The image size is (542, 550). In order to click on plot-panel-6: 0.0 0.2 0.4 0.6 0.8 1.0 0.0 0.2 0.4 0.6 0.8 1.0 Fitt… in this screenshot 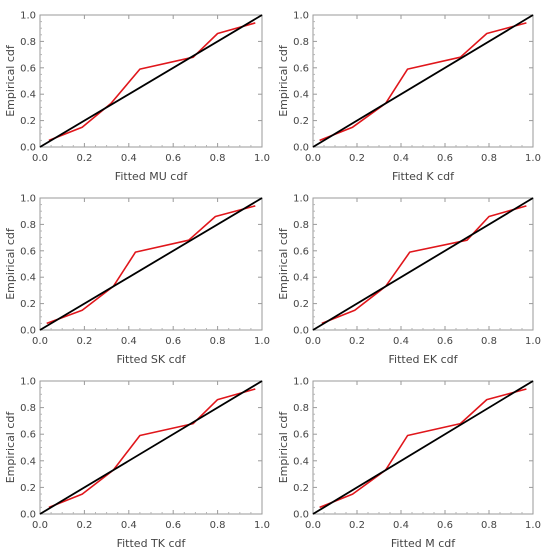, I will do `click(417, 463)`.